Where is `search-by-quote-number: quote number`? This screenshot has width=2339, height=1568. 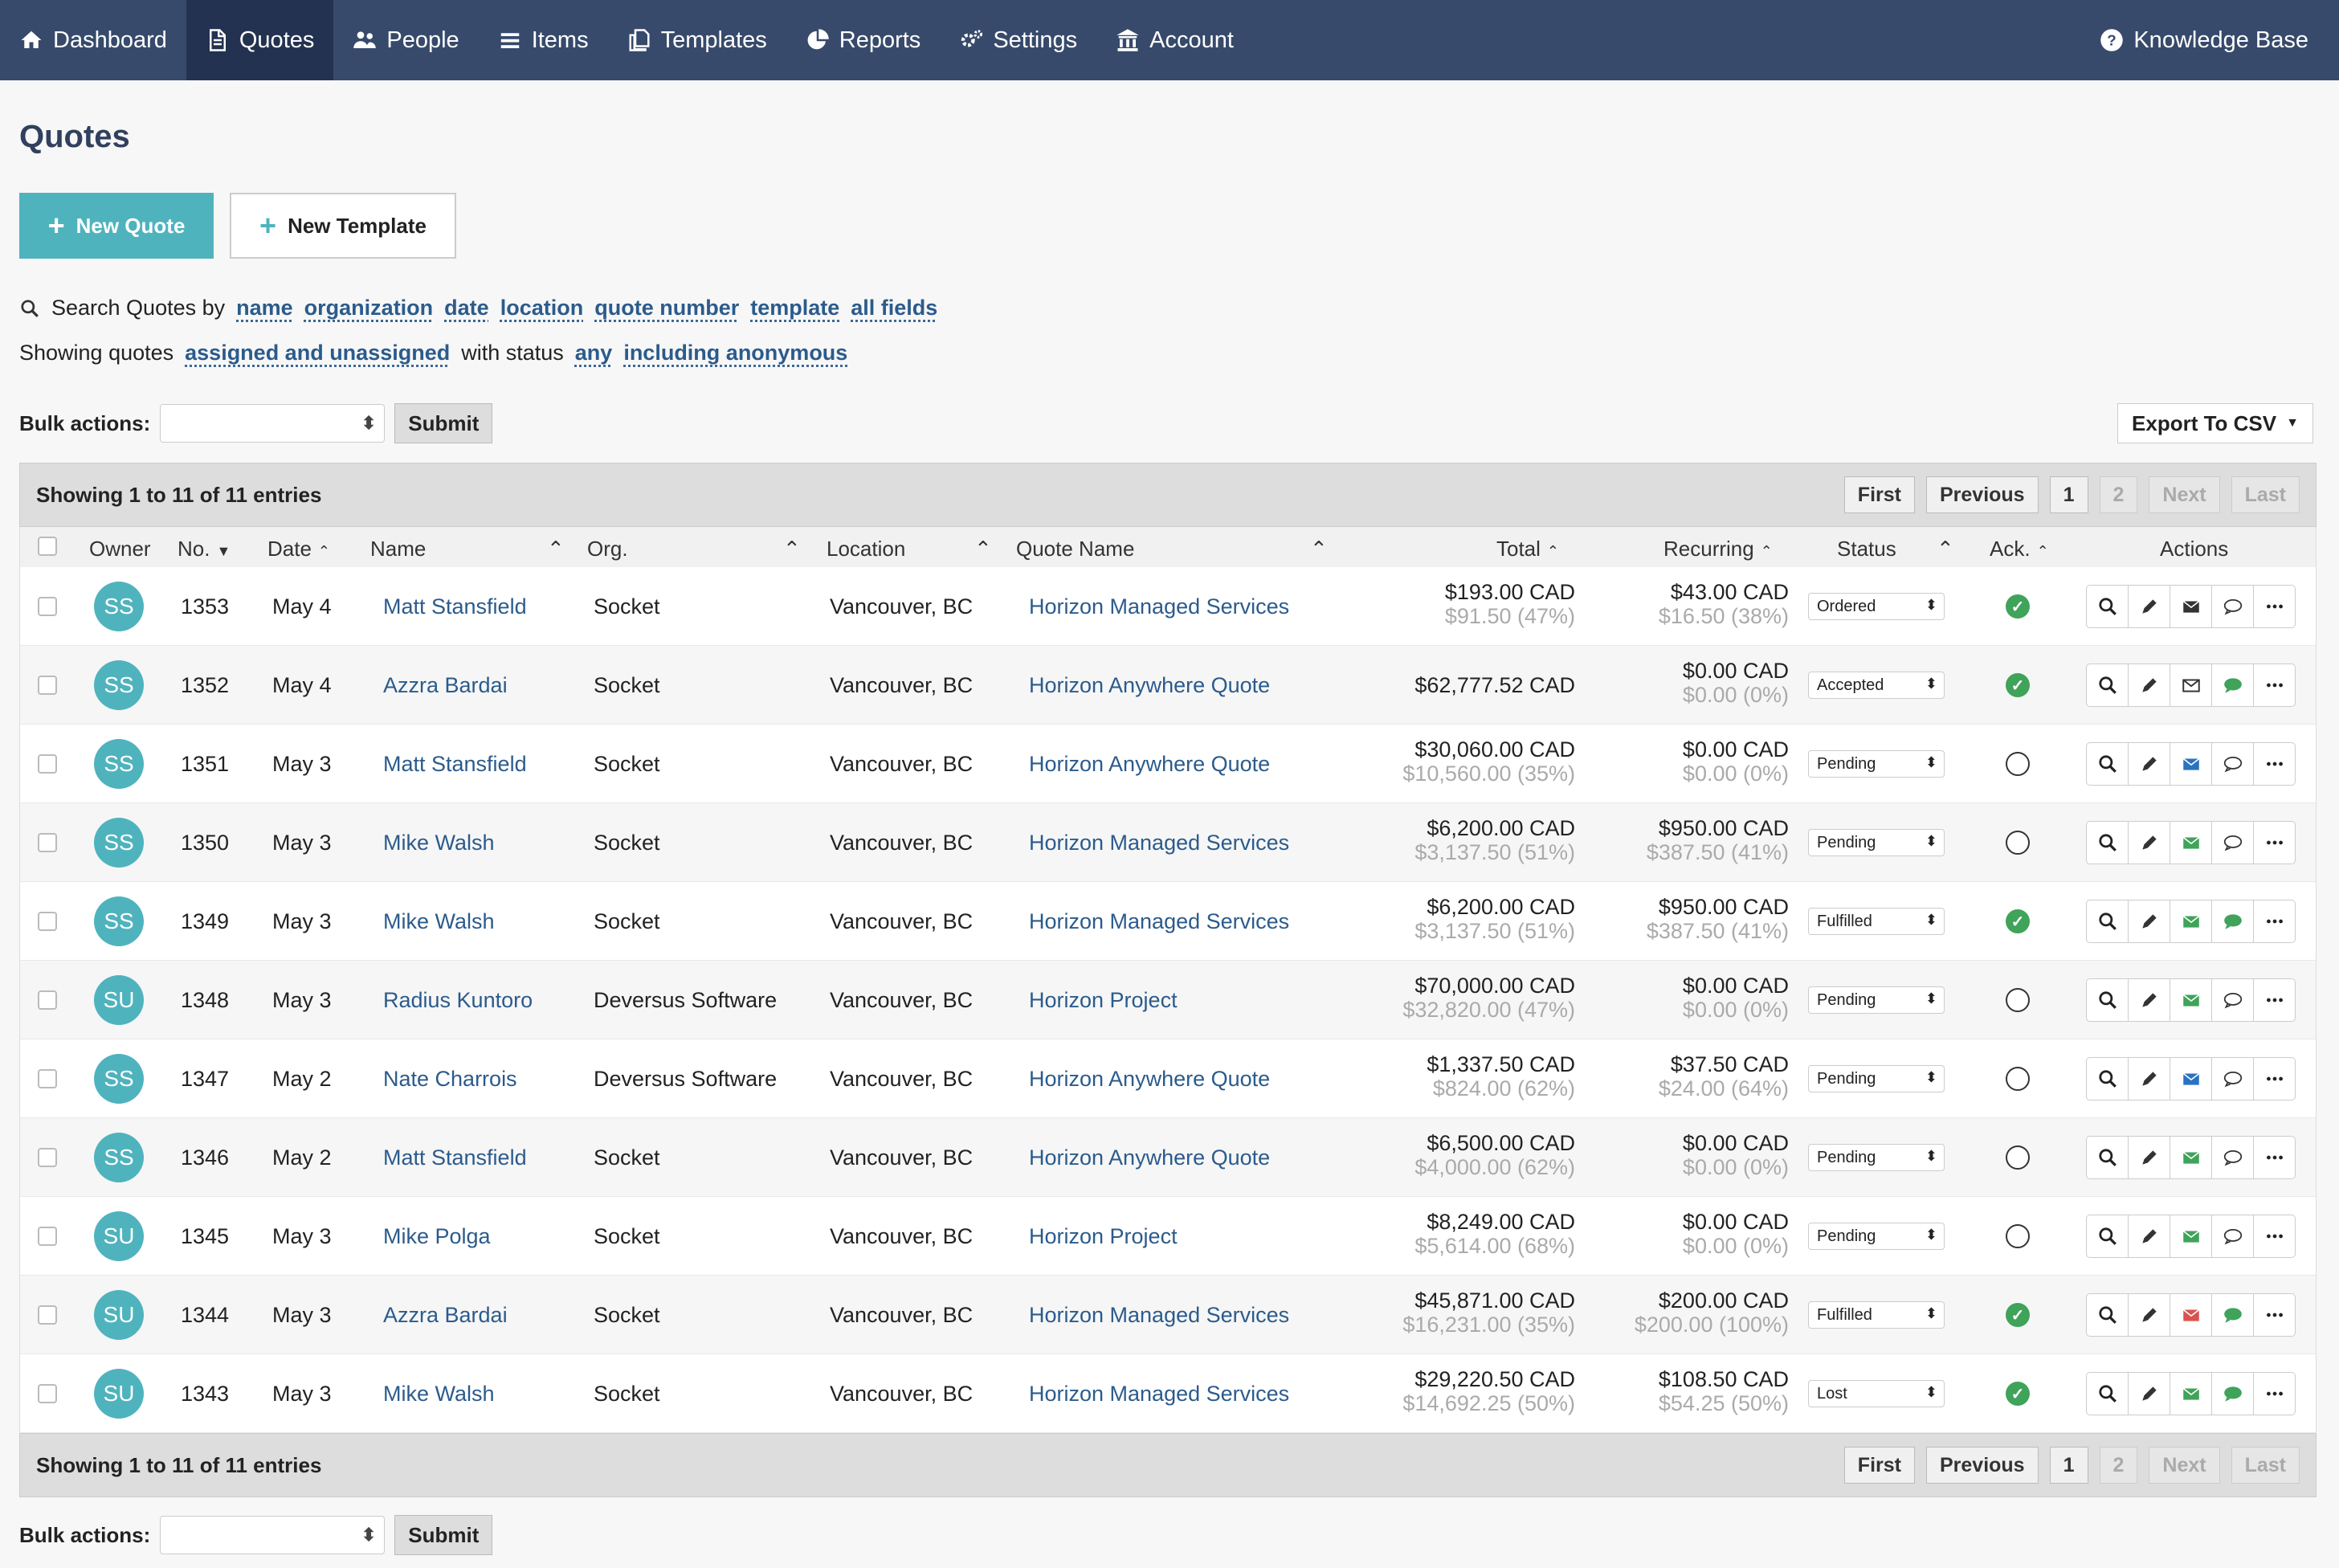 search-by-quote-number: quote number is located at coordinates (667, 308).